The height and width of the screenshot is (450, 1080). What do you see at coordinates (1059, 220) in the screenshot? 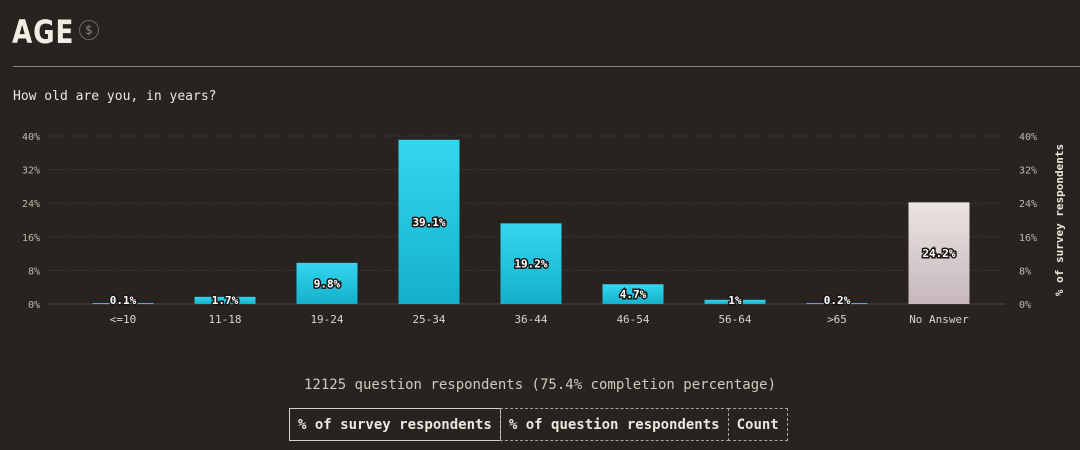
I see `y-axis-label: % of survey respondents` at bounding box center [1059, 220].